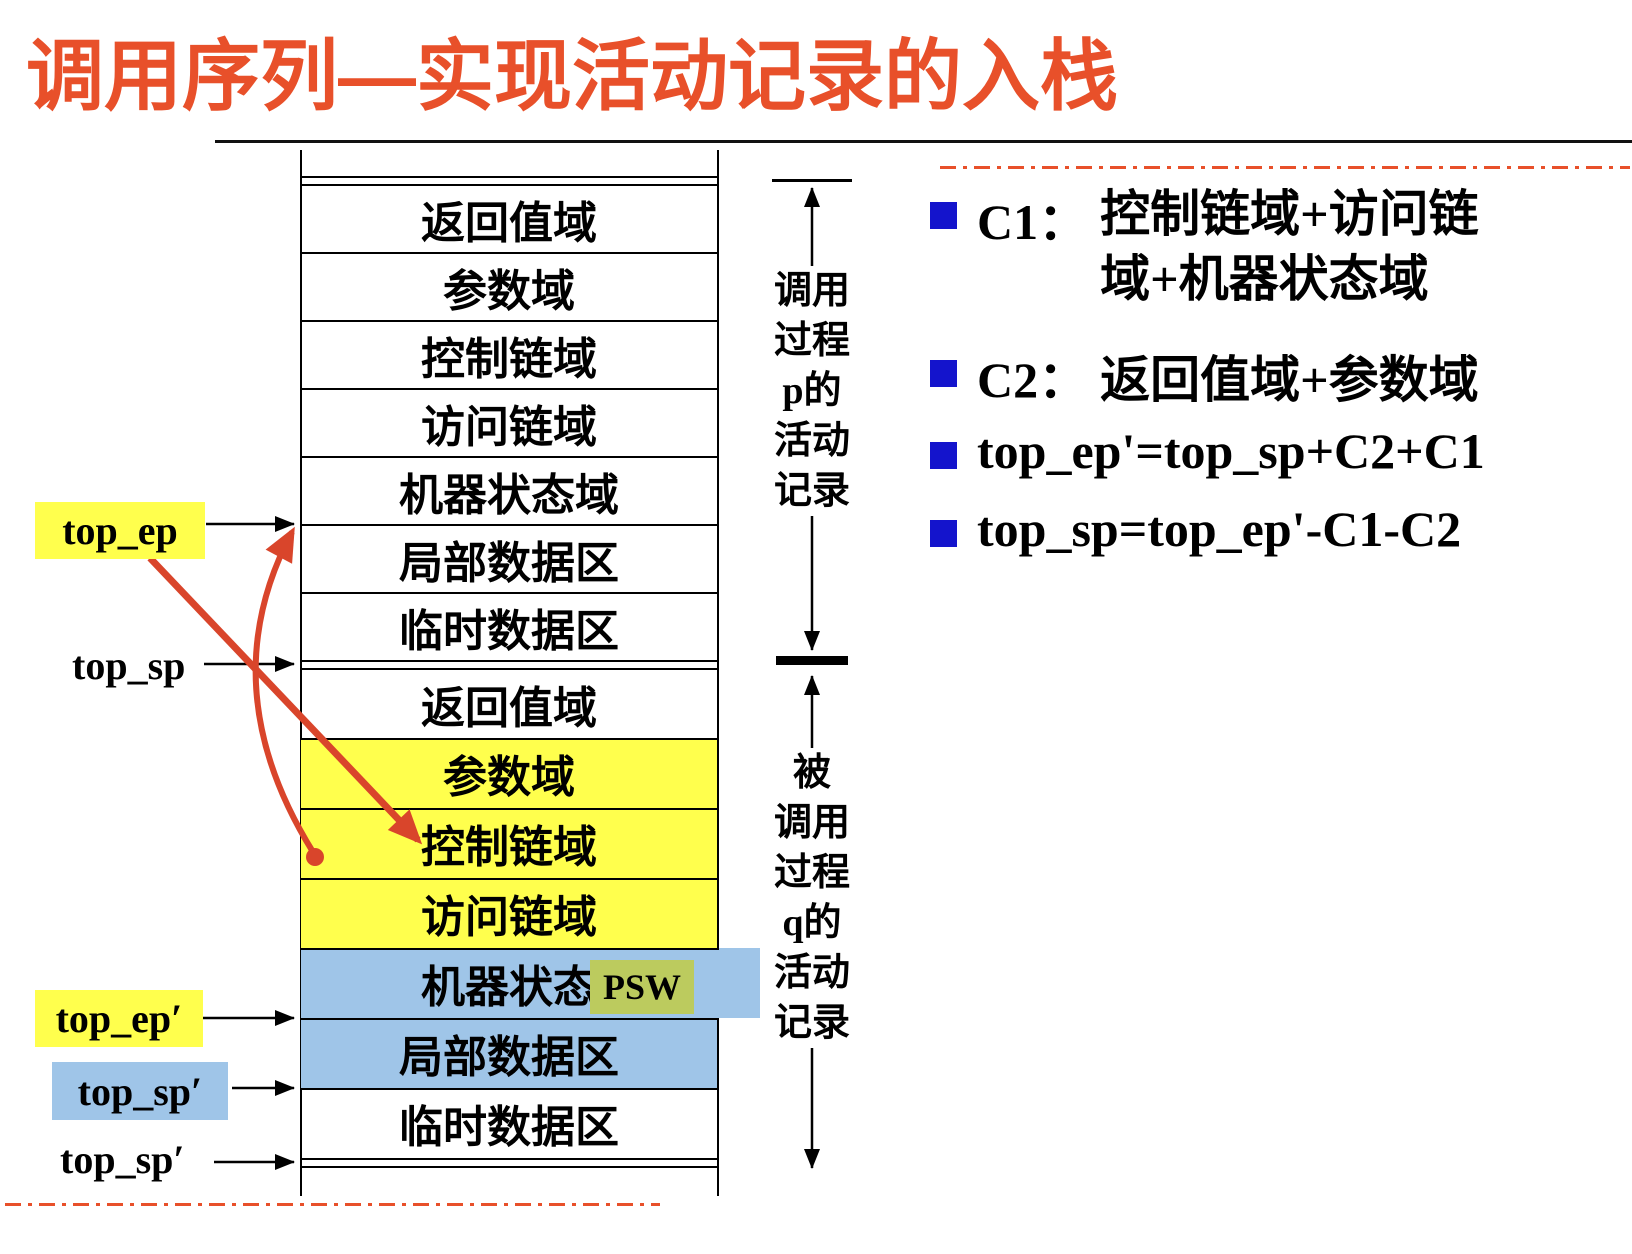  Describe the element at coordinates (539, 983) in the screenshot. I see `stack-cell-machine-status-q: 机器状态` at that location.